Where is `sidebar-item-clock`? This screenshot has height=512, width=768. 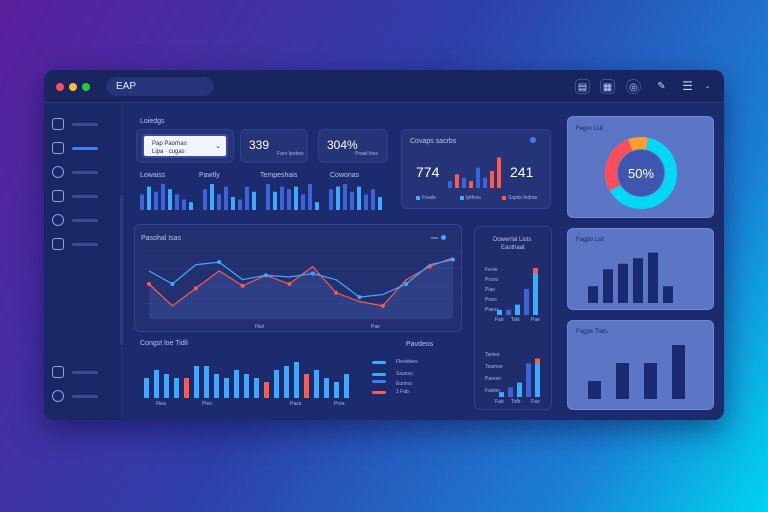 sidebar-item-clock is located at coordinates (83, 221).